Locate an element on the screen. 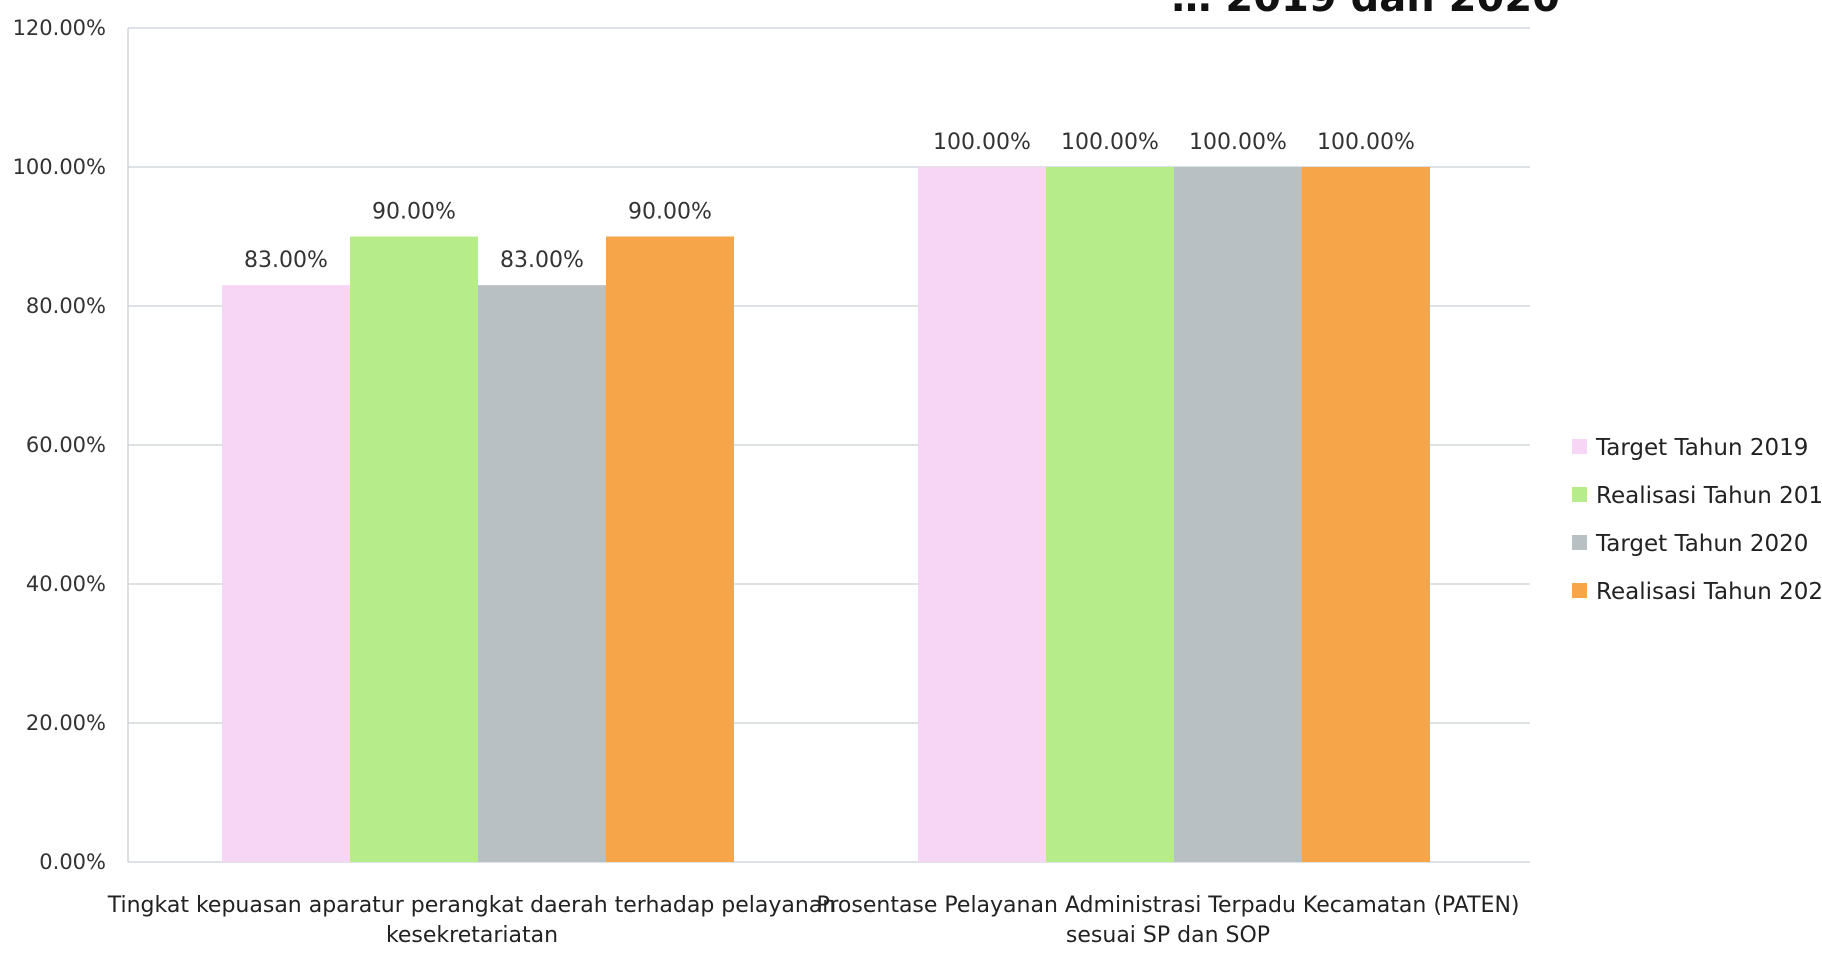  bar-target-tahun-2020-cat2 is located at coordinates (1238, 514).